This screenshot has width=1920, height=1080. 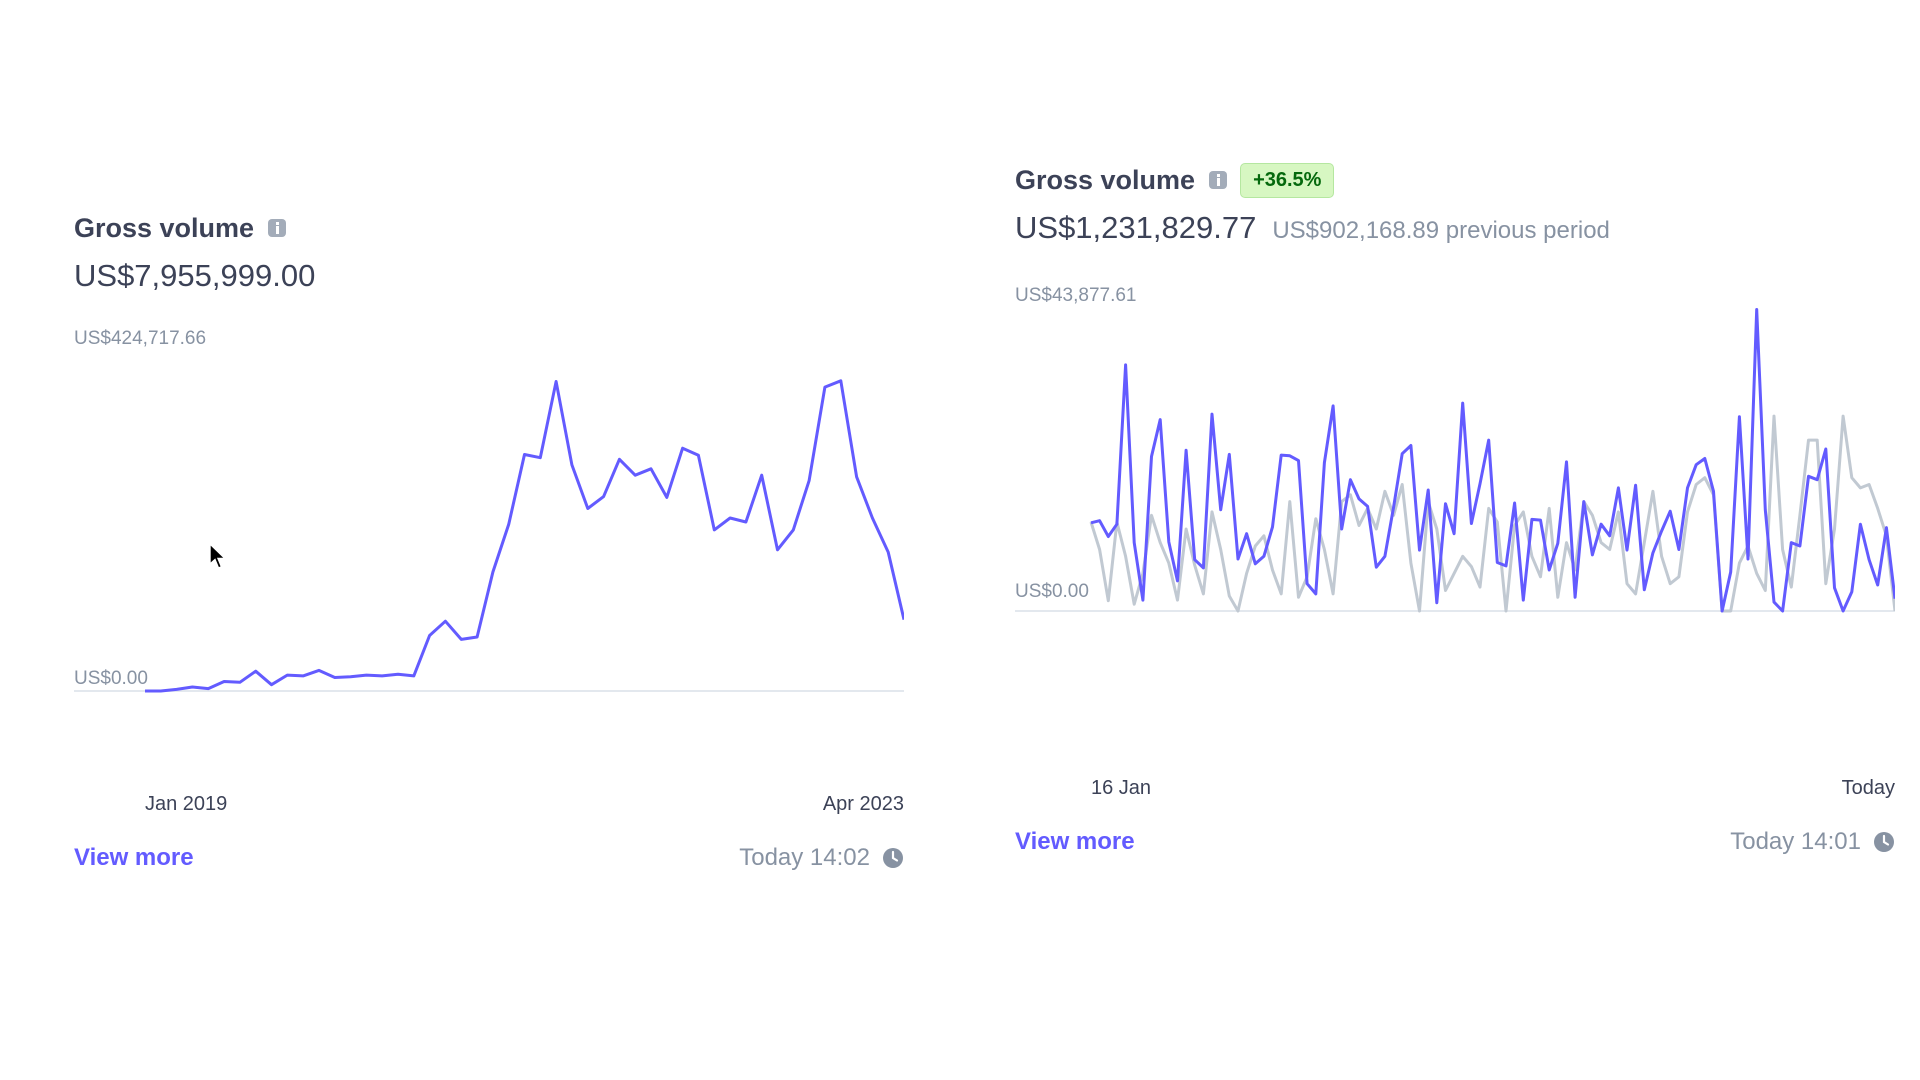 I want to click on card-header: Gross volume +36.5%, so click(x=1455, y=180).